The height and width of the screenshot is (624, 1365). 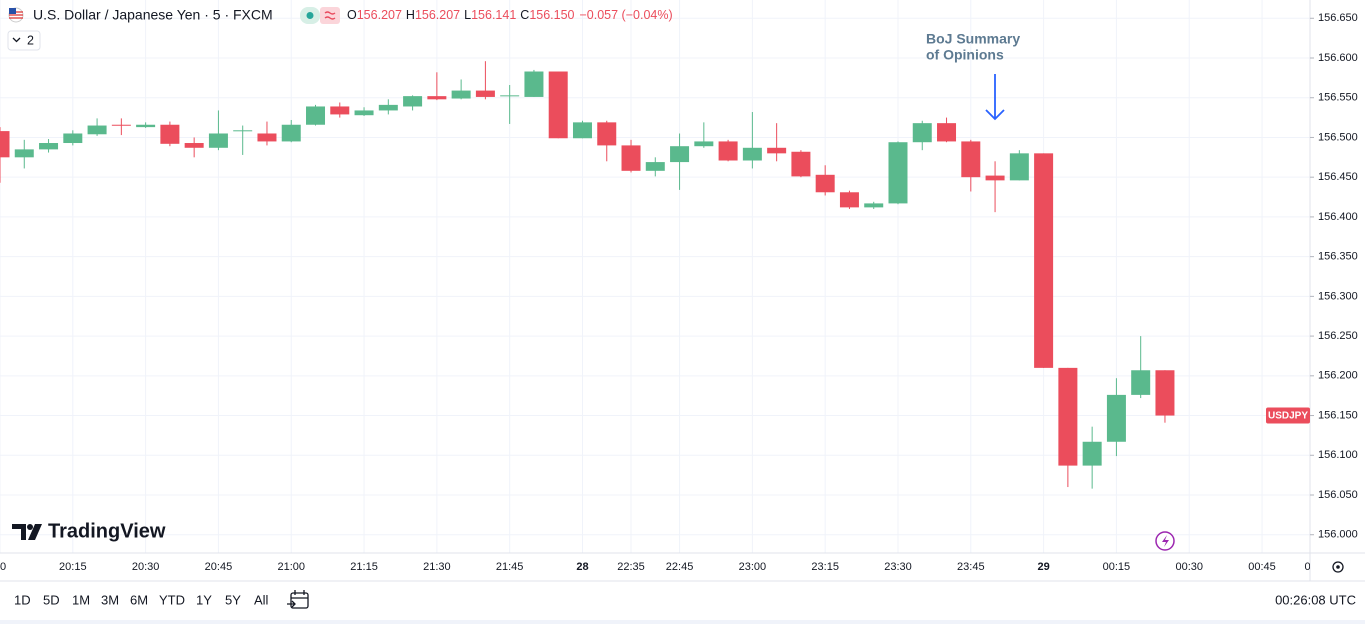 What do you see at coordinates (27, 532) in the screenshot?
I see `watermark-logo` at bounding box center [27, 532].